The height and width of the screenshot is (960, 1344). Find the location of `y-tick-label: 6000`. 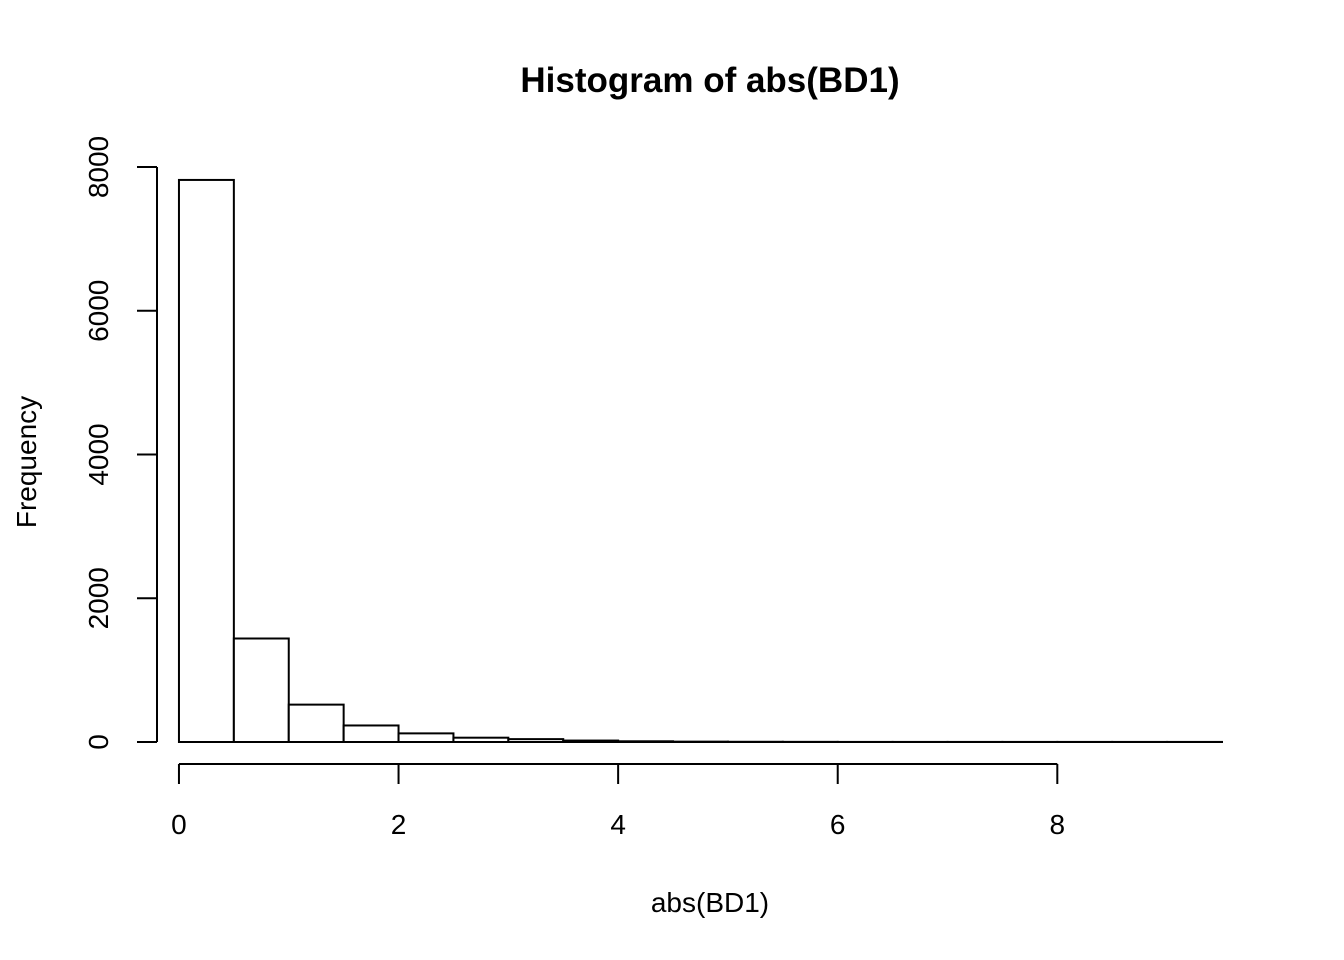

y-tick-label: 6000 is located at coordinates (98, 311).